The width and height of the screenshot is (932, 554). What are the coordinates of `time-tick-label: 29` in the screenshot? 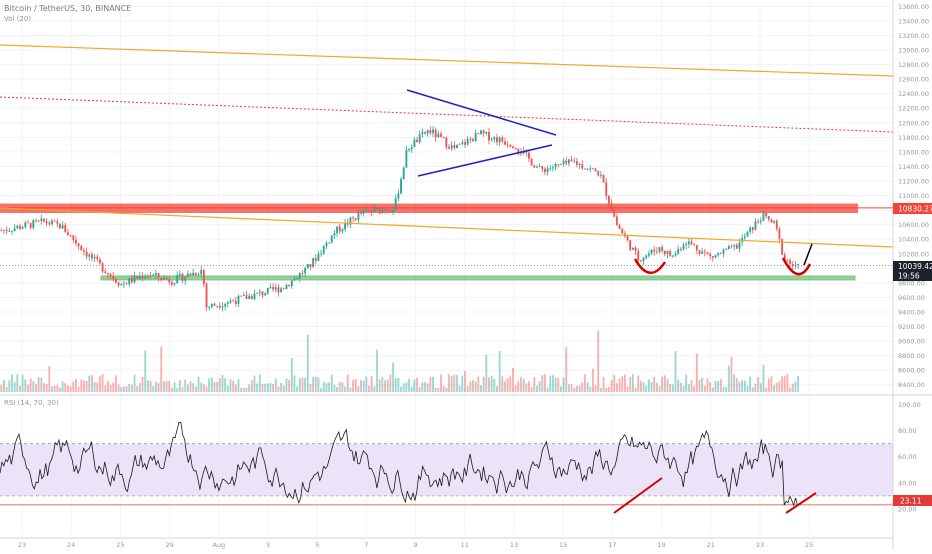 It's located at (169, 545).